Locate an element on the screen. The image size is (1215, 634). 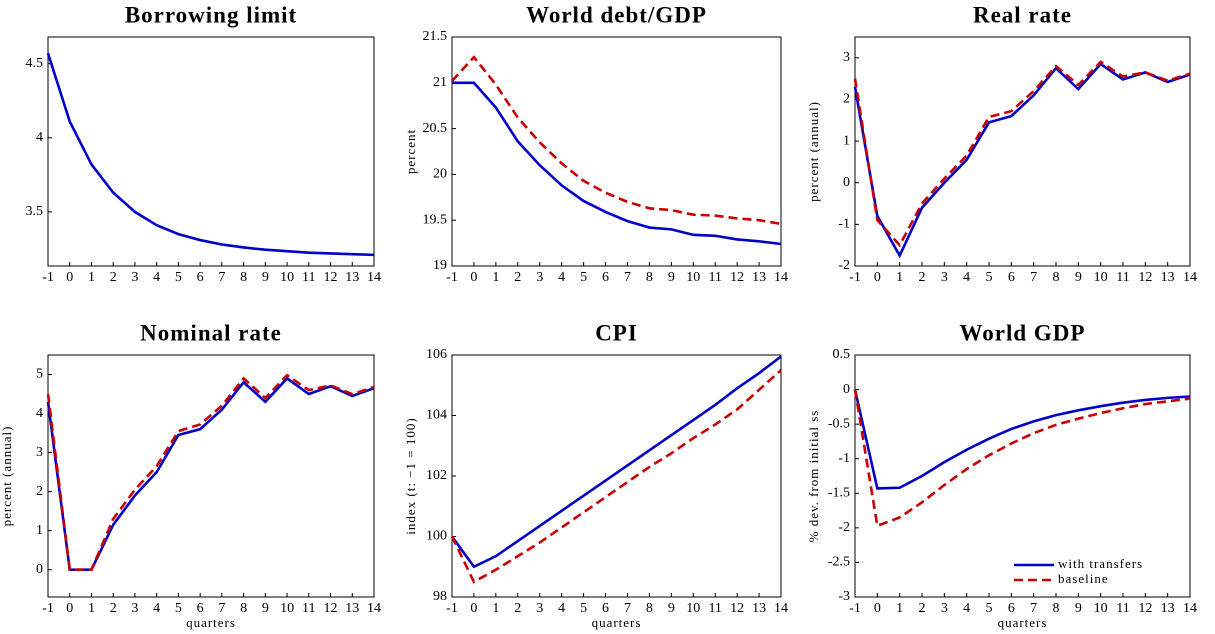
y-tick-label: 2 is located at coordinates (39, 491).